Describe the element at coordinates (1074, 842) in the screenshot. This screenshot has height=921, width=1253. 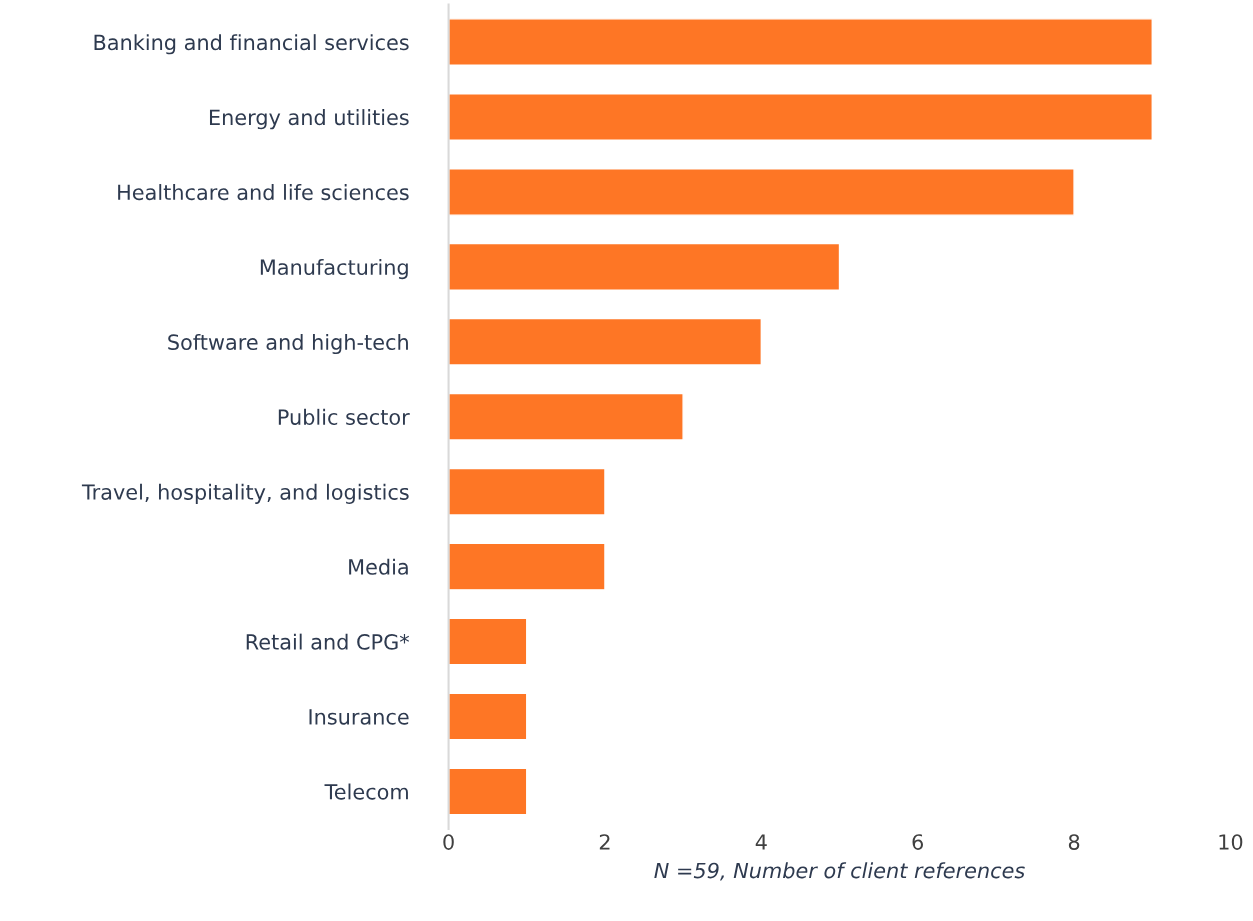
I see `x-tick-label: 8` at that location.